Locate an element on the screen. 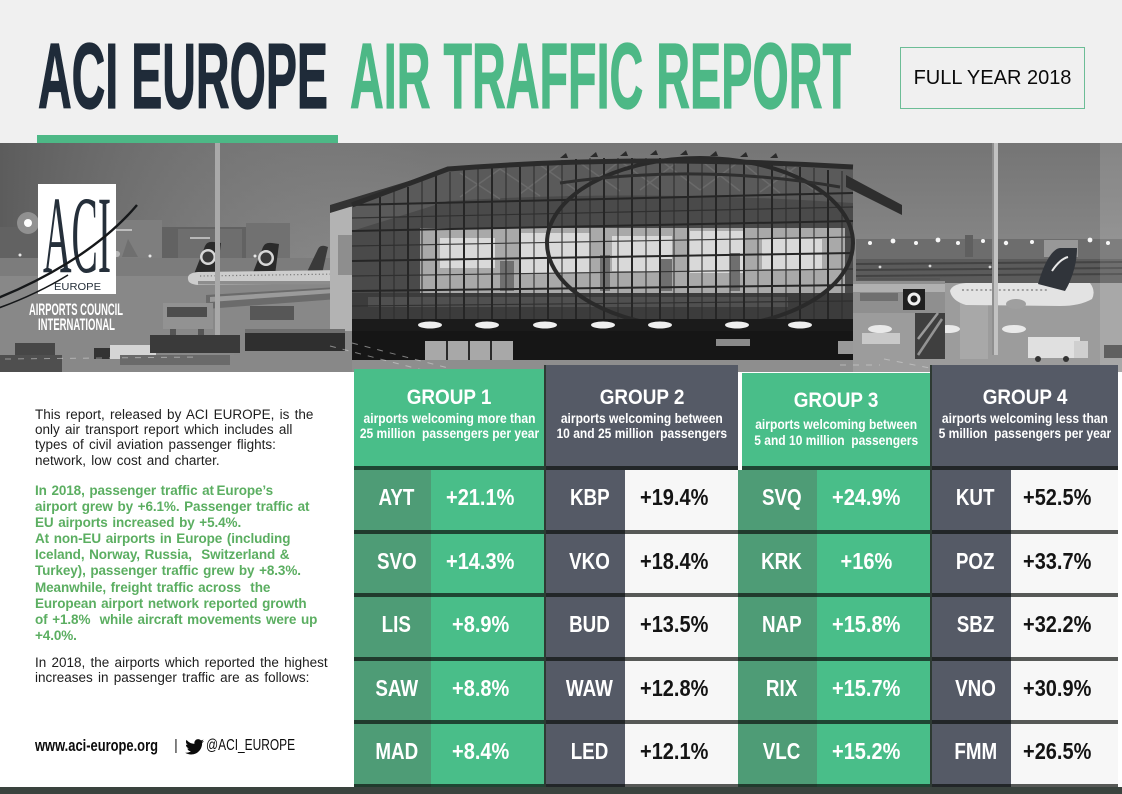 Image resolution: width=1122 pixels, height=794 pixels. svg-text: AIRPORTS COUNCIL is located at coordinates (76, 309).